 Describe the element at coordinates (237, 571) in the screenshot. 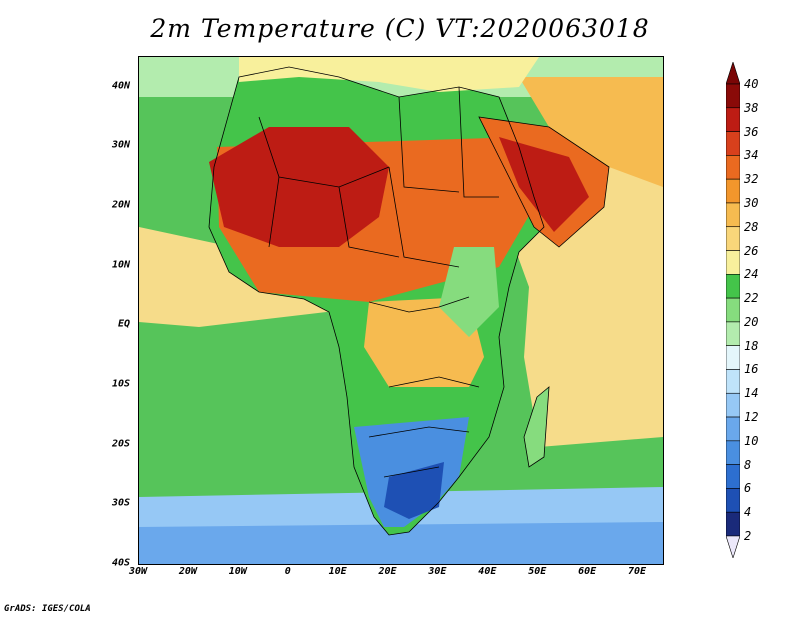

I see `longitude-label: 10W` at that location.